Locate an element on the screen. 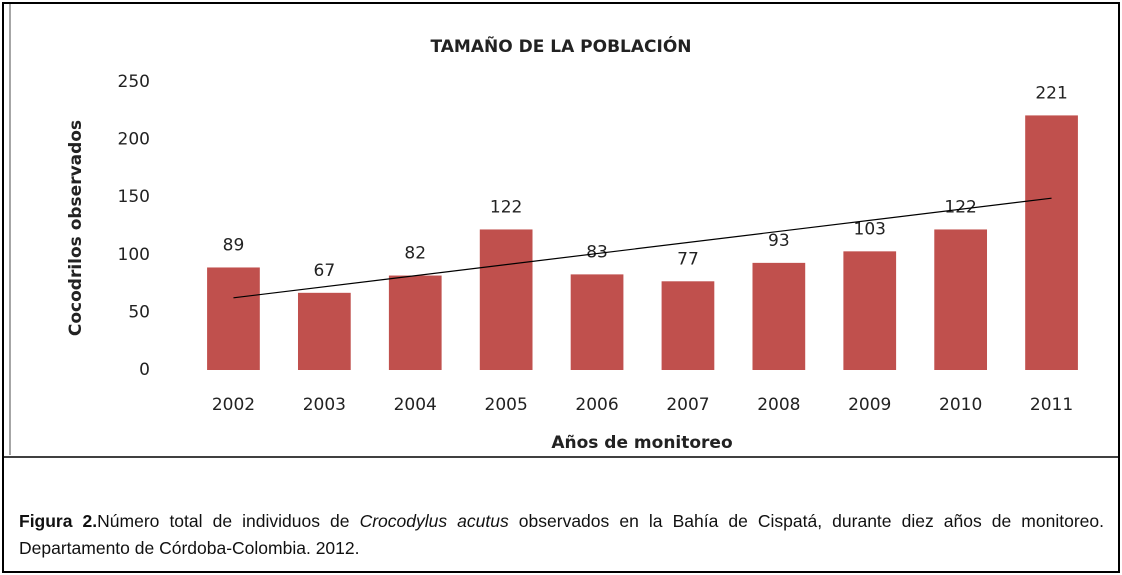  y-tick-label: 200 is located at coordinates (134, 140).